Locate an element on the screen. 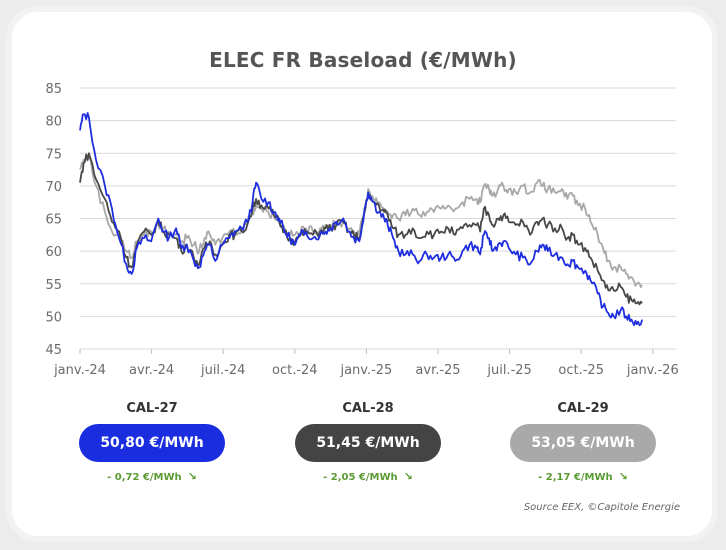 The image size is (726, 550). y-tick-label: 65 is located at coordinates (53, 220).